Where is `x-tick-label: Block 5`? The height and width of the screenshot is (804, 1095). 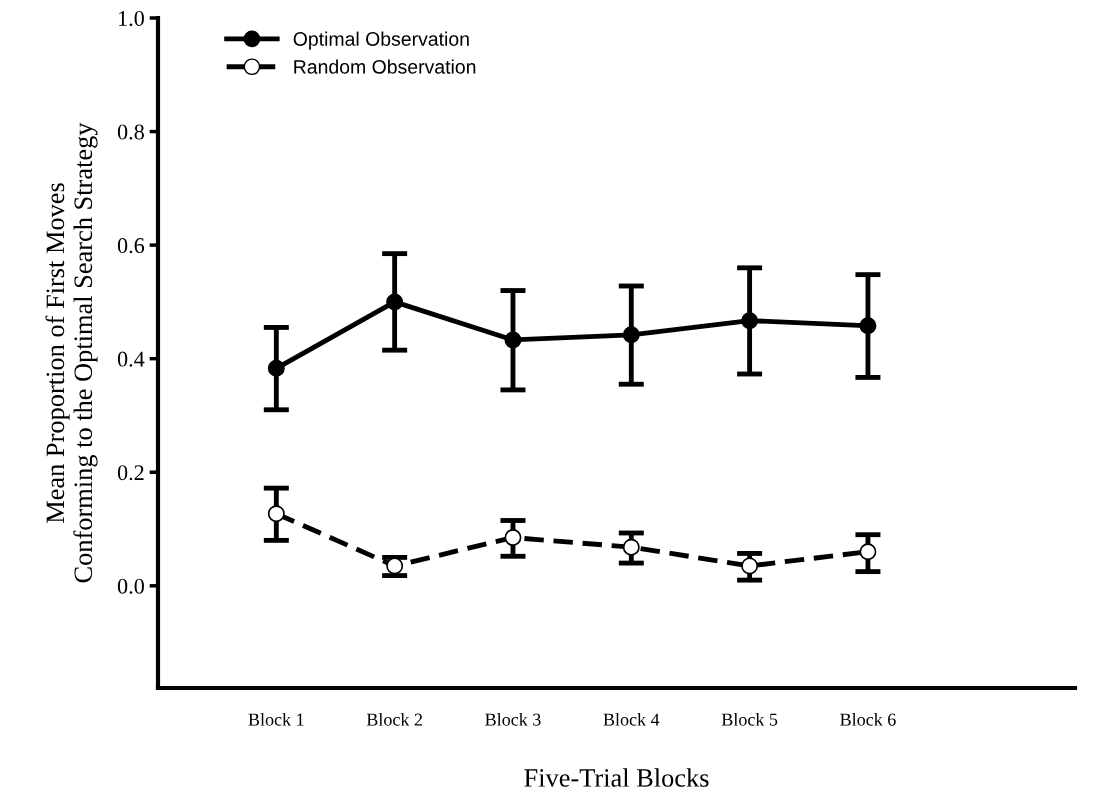
x-tick-label: Block 5 is located at coordinates (749, 719).